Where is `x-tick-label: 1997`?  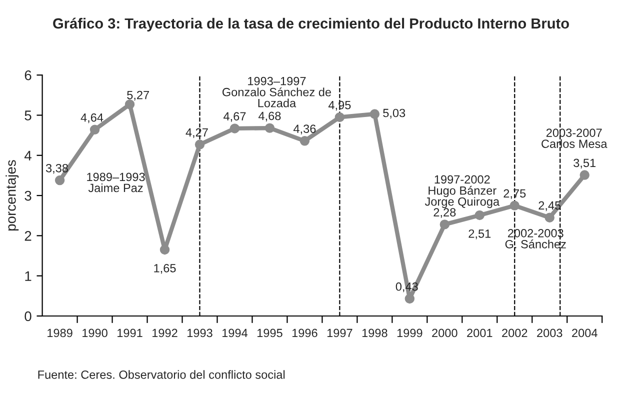 x-tick-label: 1997 is located at coordinates (339, 333).